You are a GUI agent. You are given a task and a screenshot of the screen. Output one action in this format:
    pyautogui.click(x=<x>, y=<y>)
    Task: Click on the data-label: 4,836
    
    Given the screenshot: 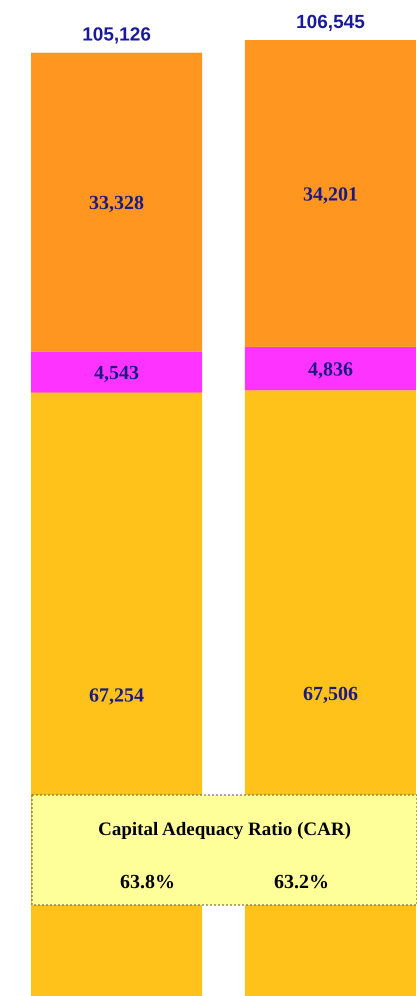 What is the action you would take?
    pyautogui.click(x=330, y=369)
    